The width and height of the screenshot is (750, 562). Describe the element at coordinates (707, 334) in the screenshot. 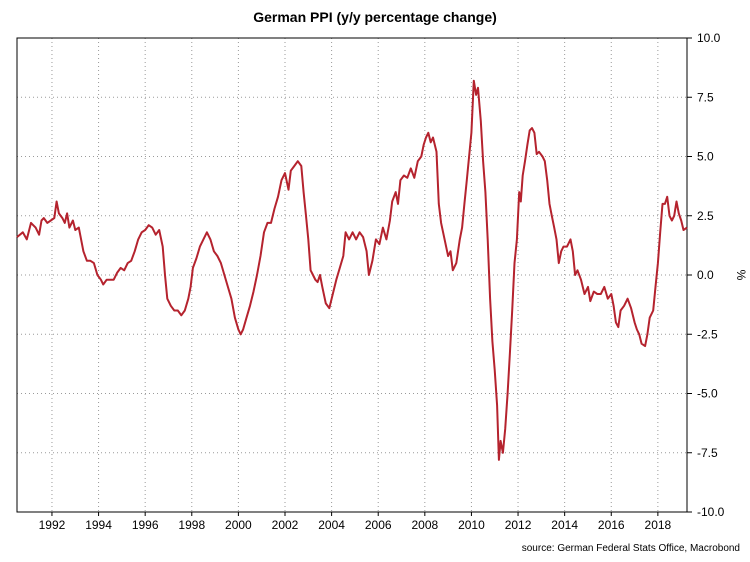

I see `y-tick-label: -2.5` at that location.